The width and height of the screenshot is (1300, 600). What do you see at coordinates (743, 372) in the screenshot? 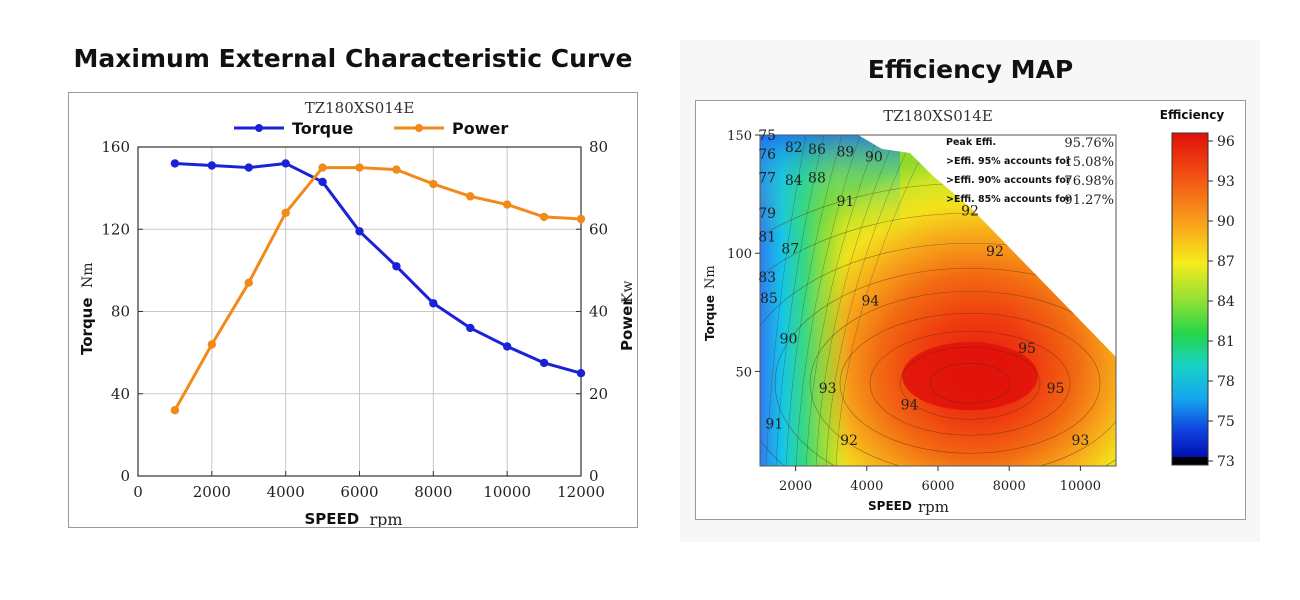
I see `y-tick-label: 50` at bounding box center [743, 372].